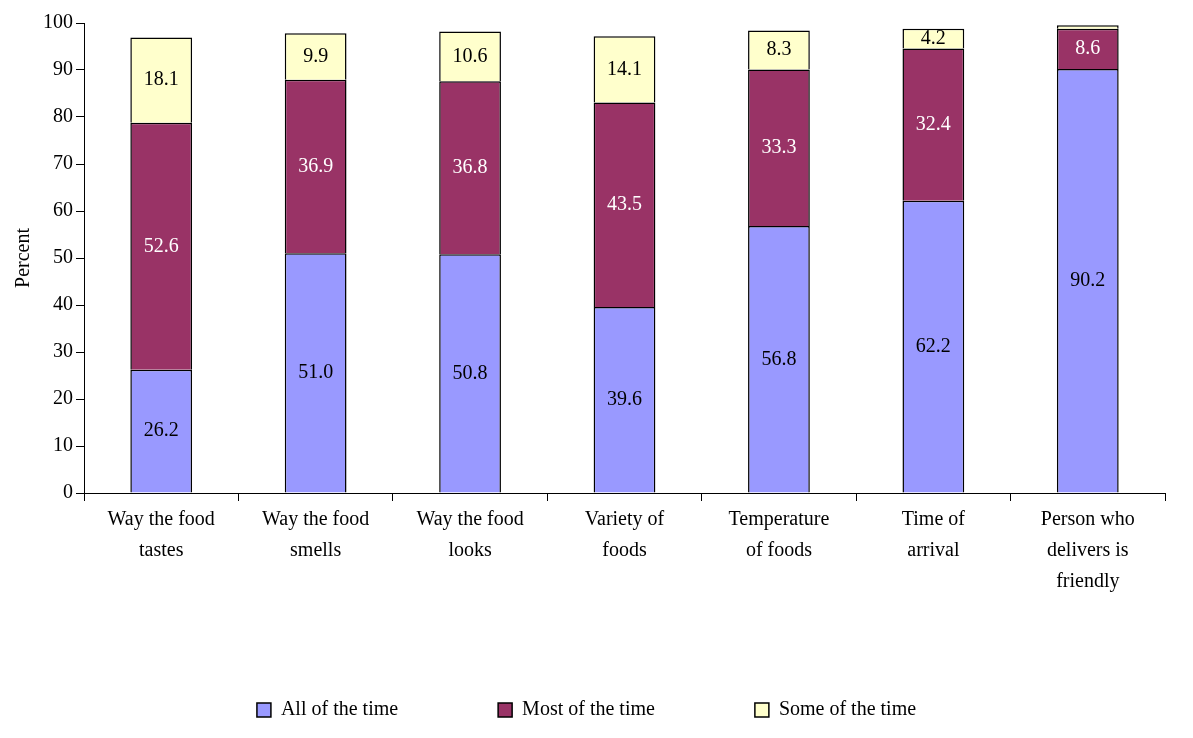 The height and width of the screenshot is (738, 1193). Describe the element at coordinates (68, 491) in the screenshot. I see `y-tick-label: 0` at that location.